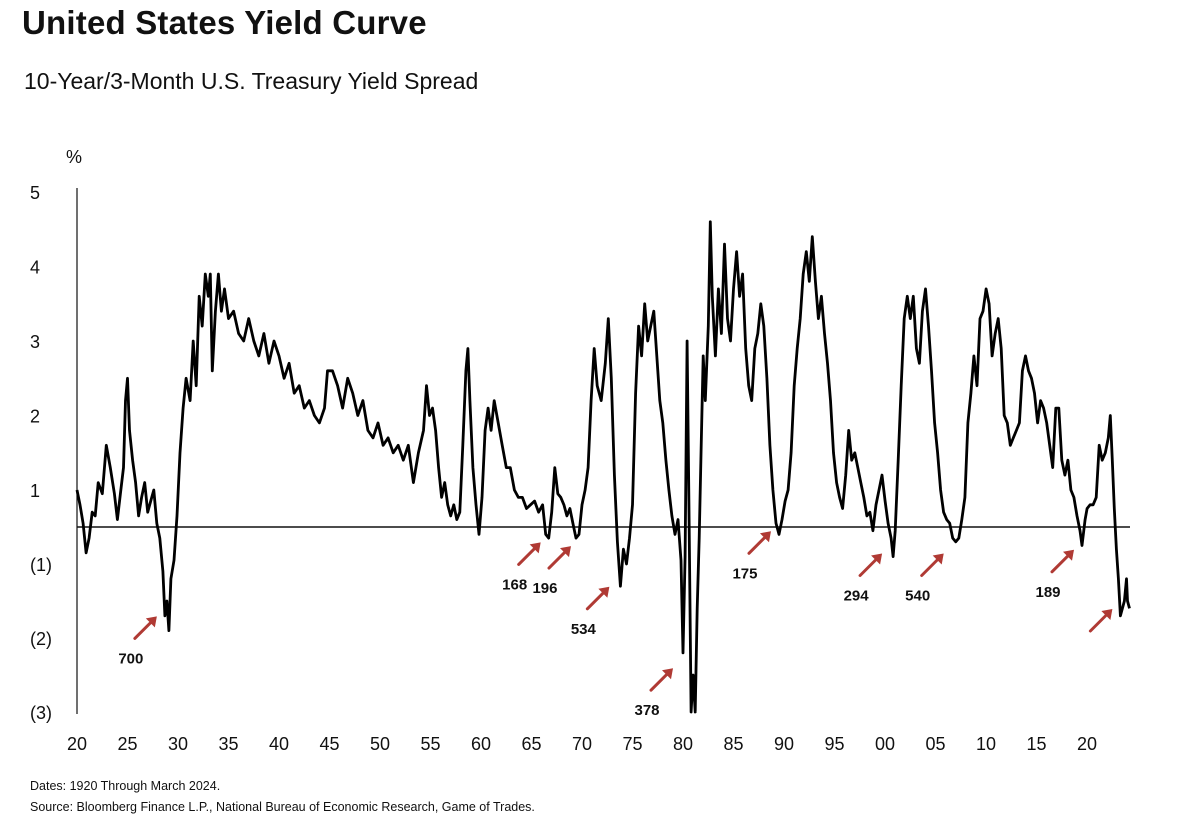 The image size is (1199, 819). What do you see at coordinates (683, 744) in the screenshot?
I see `x-tick-label: 80` at bounding box center [683, 744].